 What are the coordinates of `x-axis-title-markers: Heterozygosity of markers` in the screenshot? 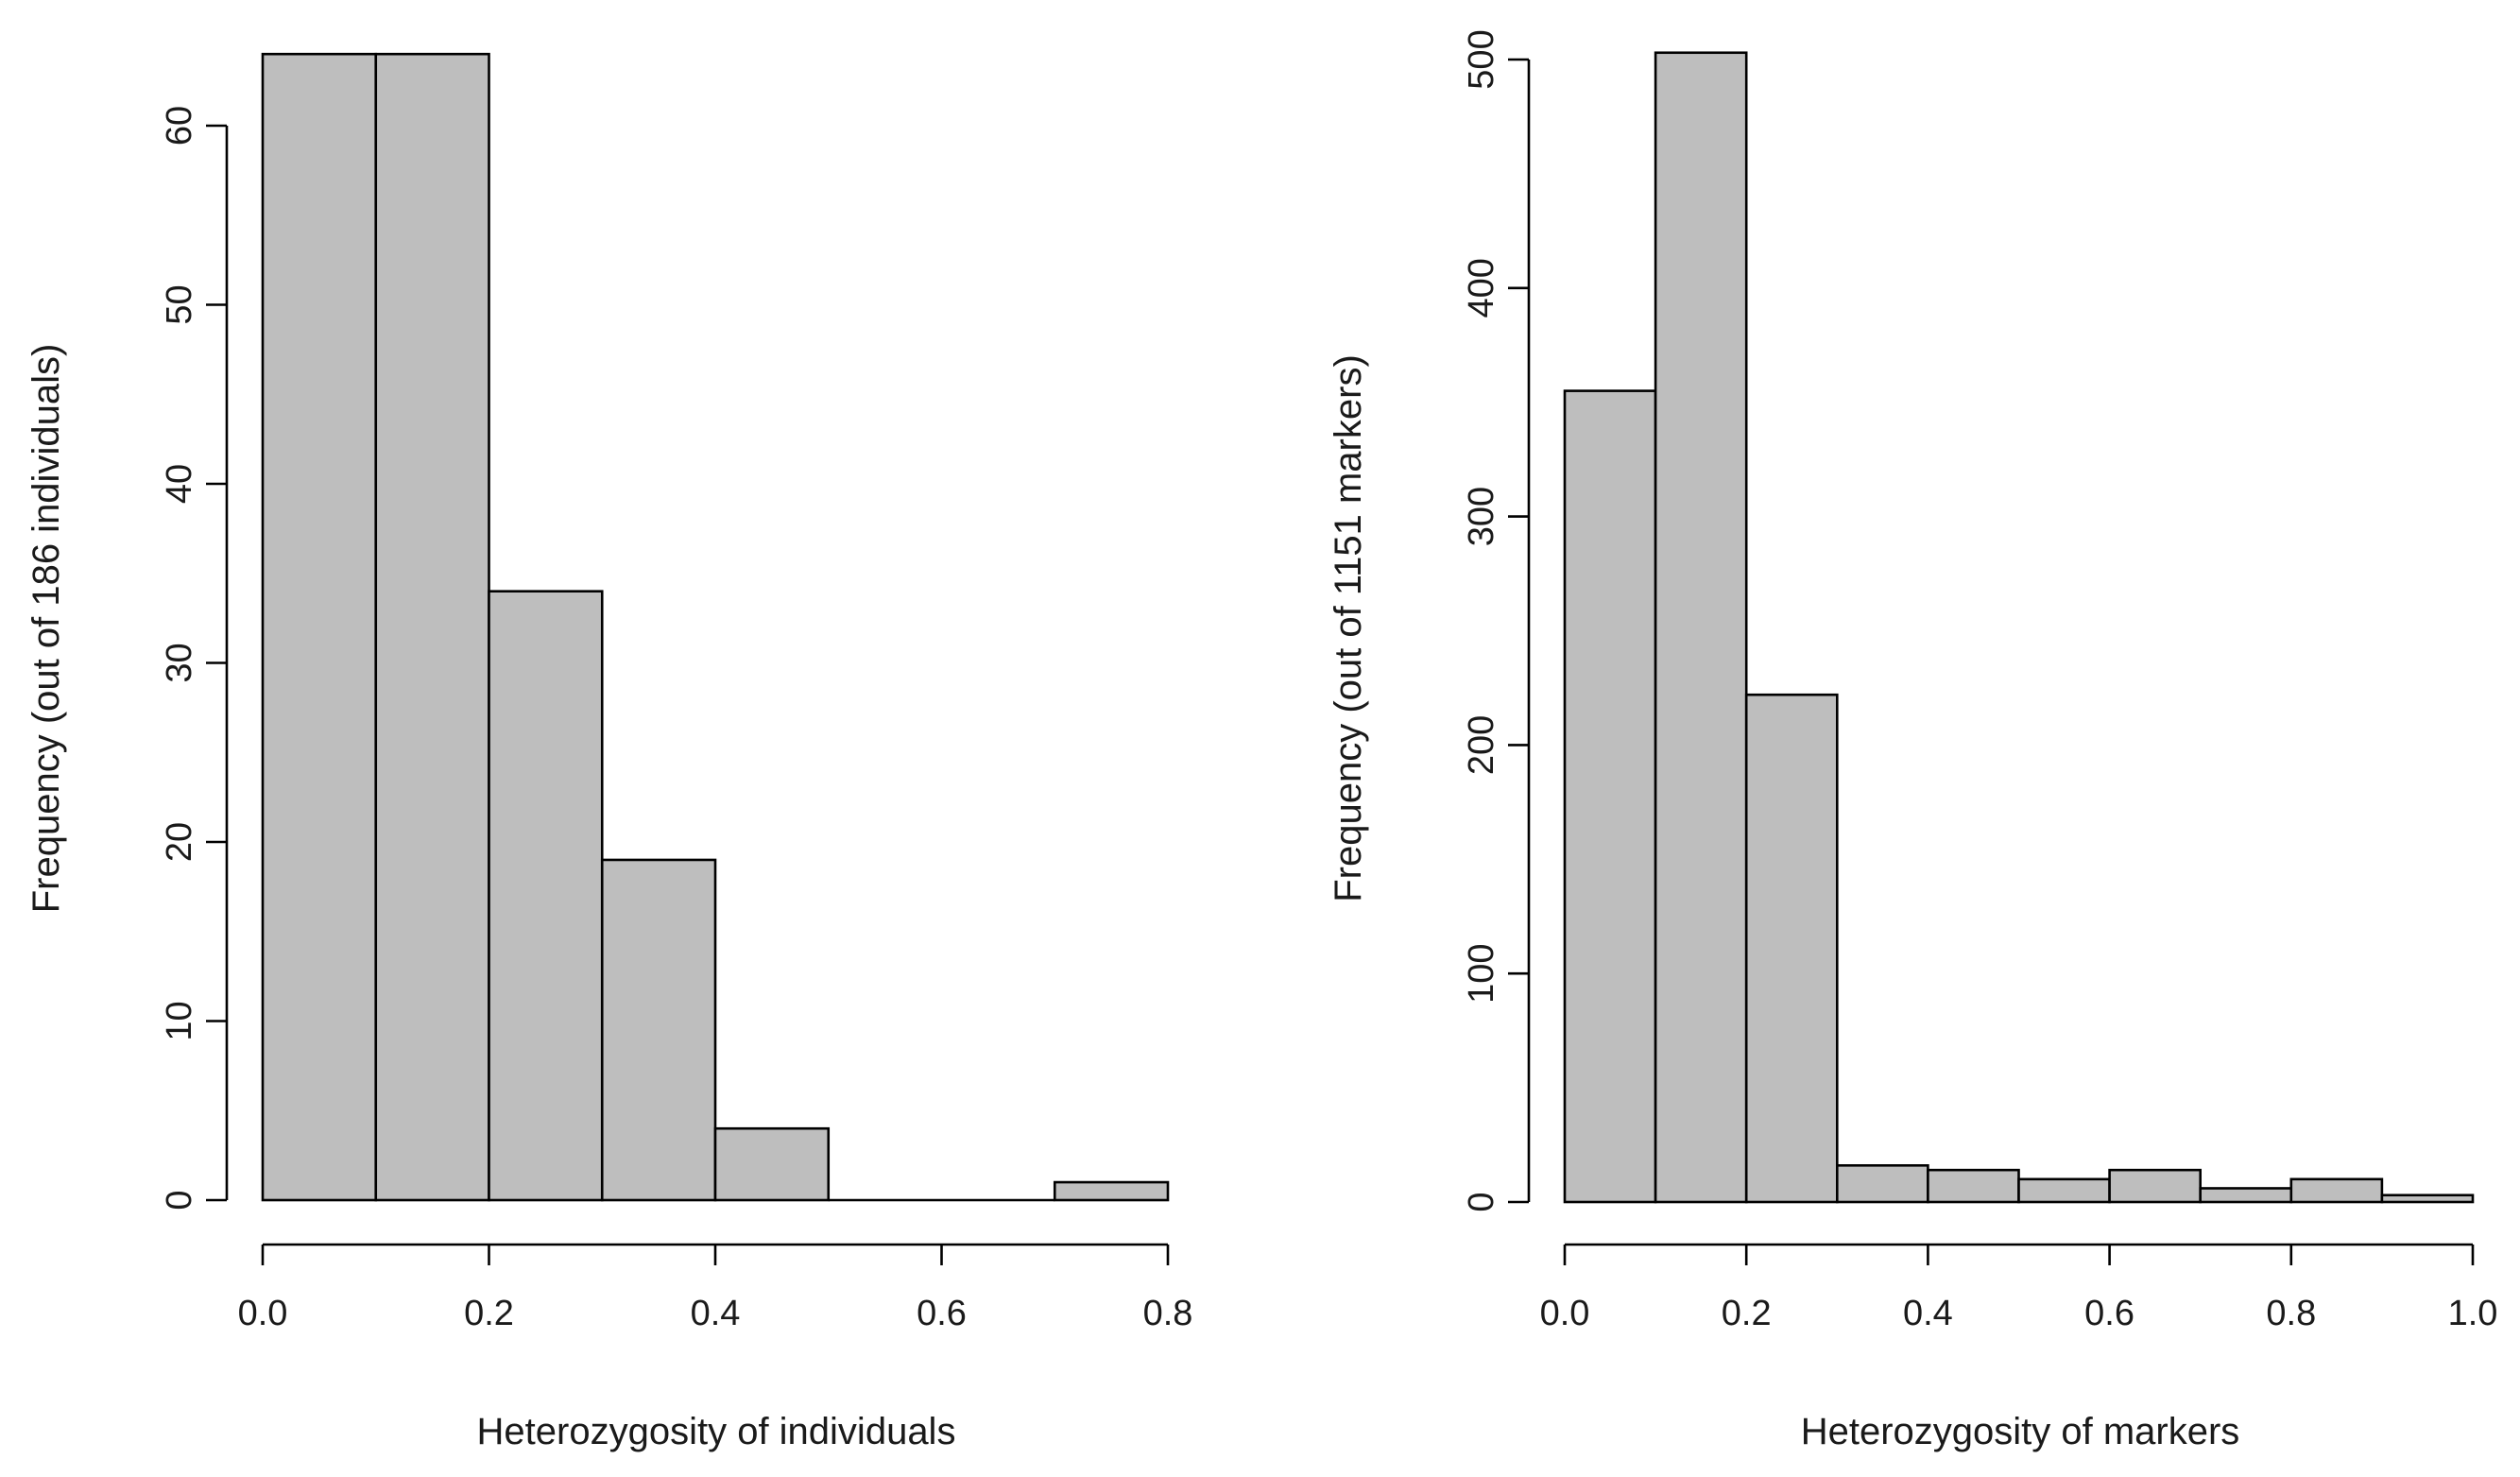 It's located at (2021, 1431).